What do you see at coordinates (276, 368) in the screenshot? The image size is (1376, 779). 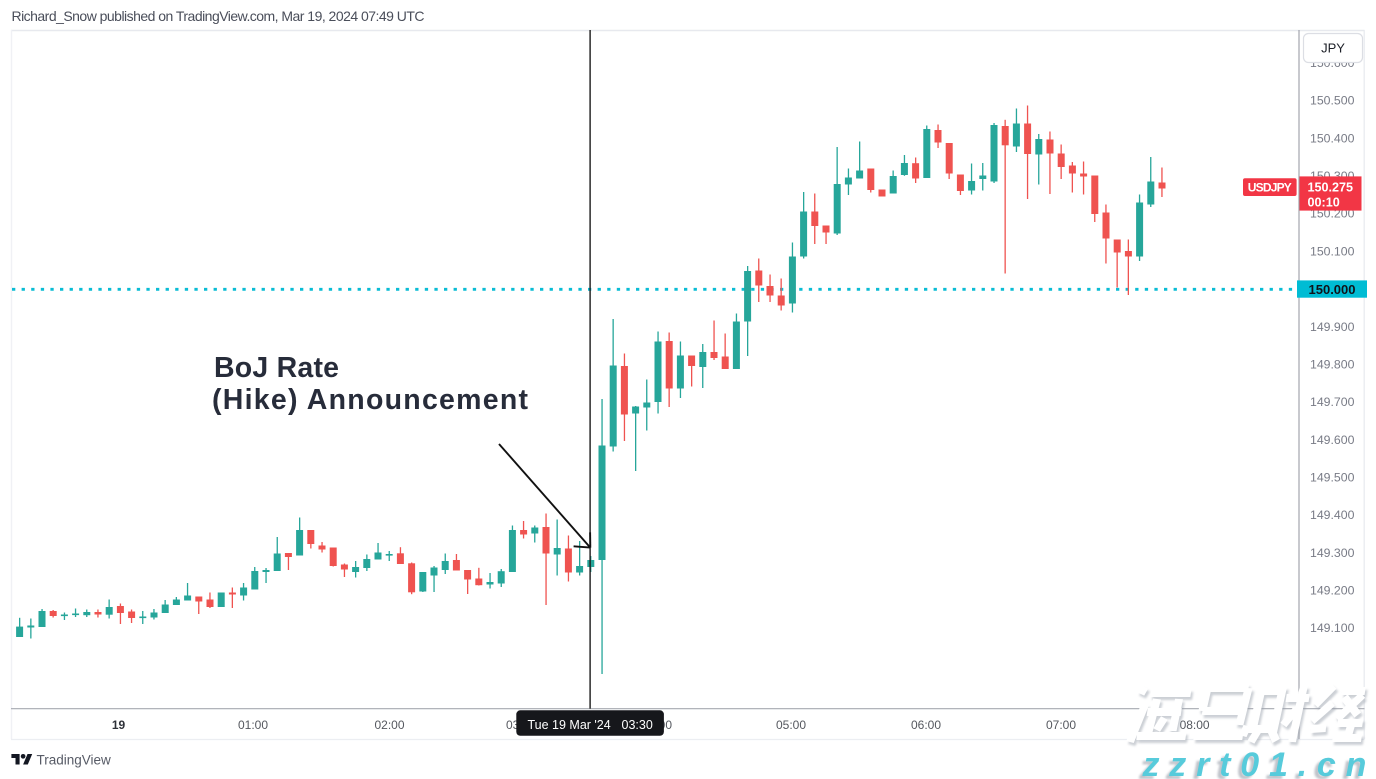 I see `svg-text: BoJ Rate` at bounding box center [276, 368].